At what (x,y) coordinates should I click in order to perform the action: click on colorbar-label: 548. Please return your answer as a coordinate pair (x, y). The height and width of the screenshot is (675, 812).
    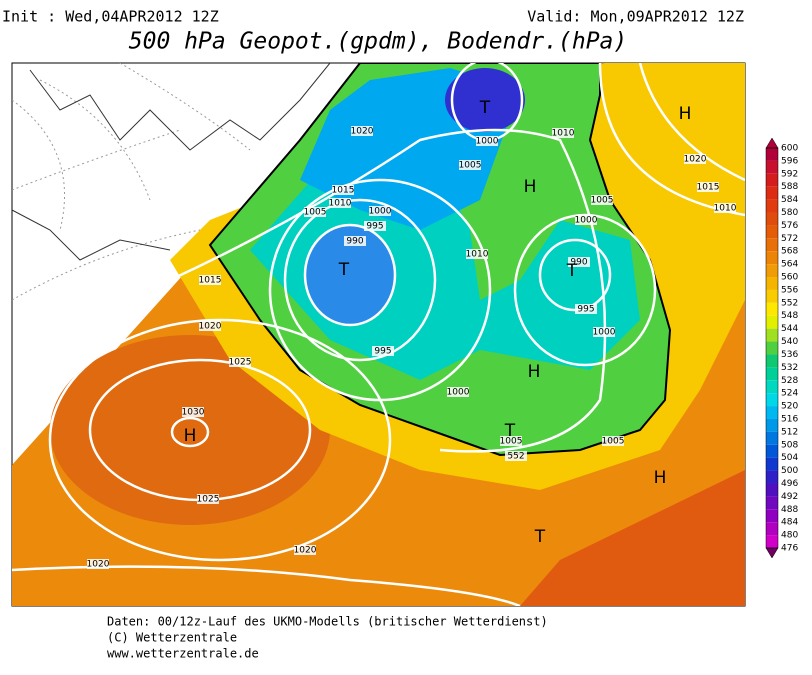
    Looking at the image, I should click on (789, 316).